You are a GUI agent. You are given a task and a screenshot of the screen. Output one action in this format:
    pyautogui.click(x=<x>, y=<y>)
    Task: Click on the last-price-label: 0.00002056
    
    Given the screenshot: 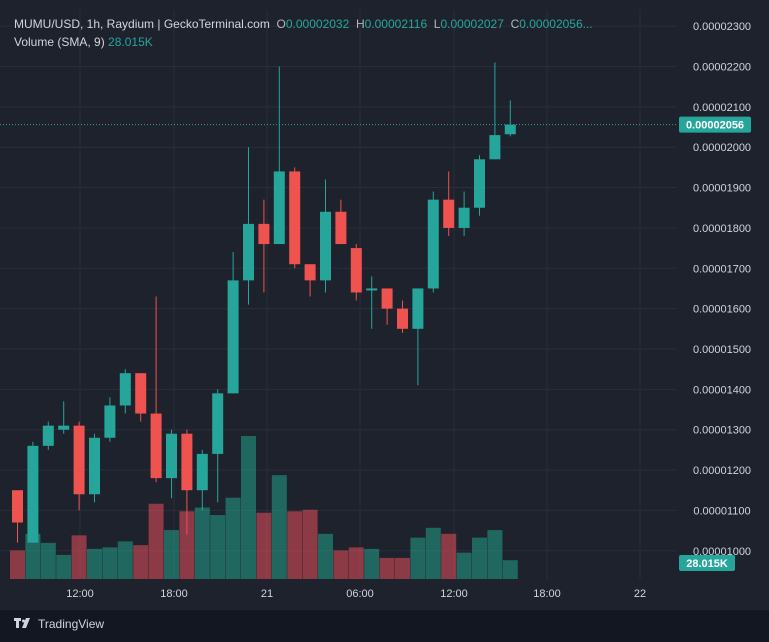 What is the action you would take?
    pyautogui.click(x=715, y=126)
    